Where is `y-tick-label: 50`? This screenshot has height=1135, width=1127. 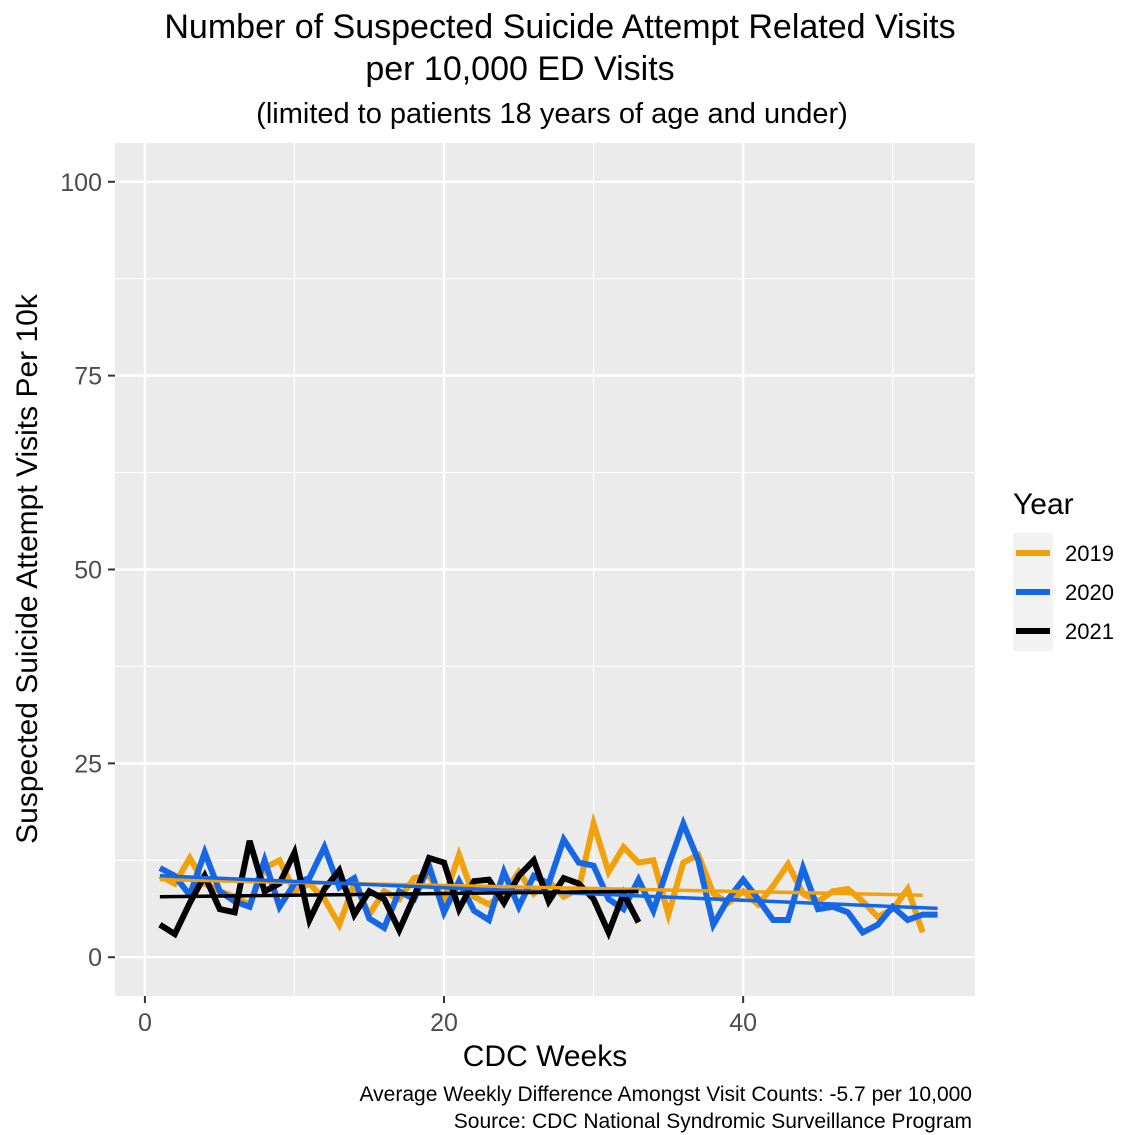 y-tick-label: 50 is located at coordinates (88, 571).